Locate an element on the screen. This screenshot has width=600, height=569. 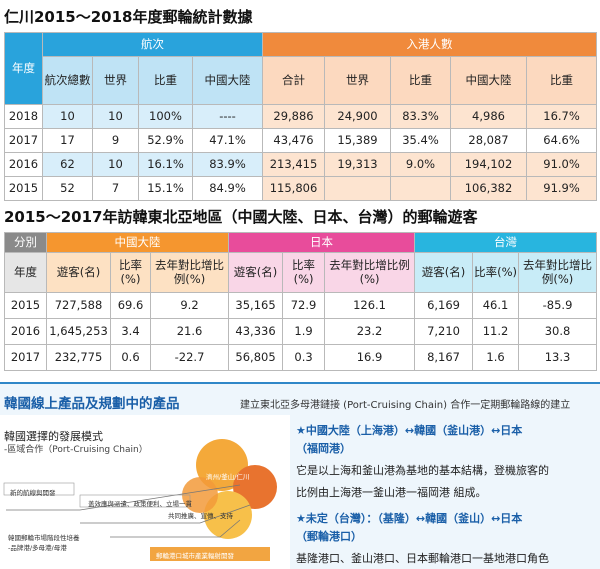
cell: 15.1% is located at coordinates (165, 188).